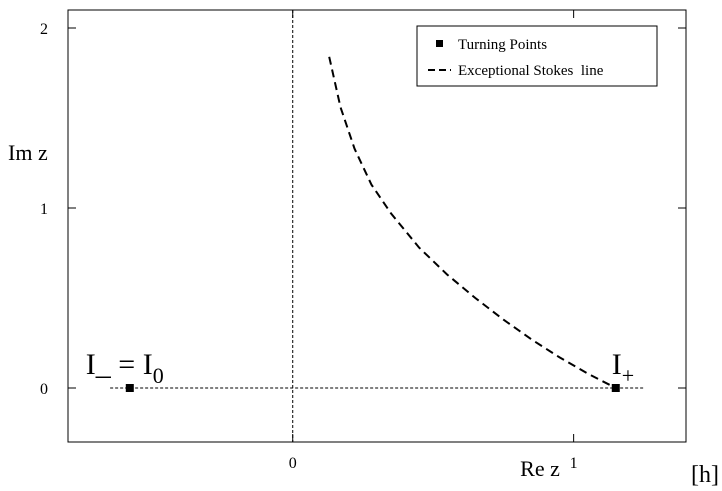 The width and height of the screenshot is (722, 491). I want to click on x-unit-label: [h], so click(705, 475).